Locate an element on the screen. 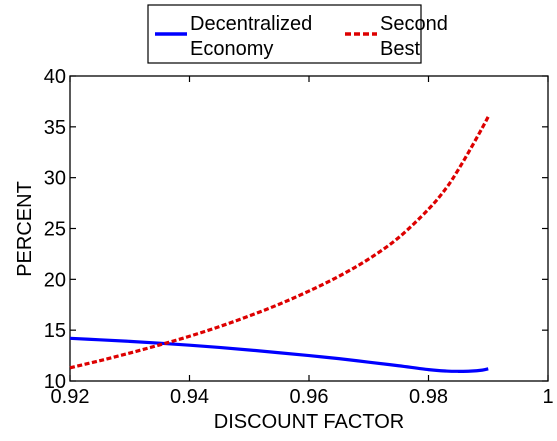 This screenshot has width=557, height=441. legend: Decentralized Economy Second Best is located at coordinates (297, 34).